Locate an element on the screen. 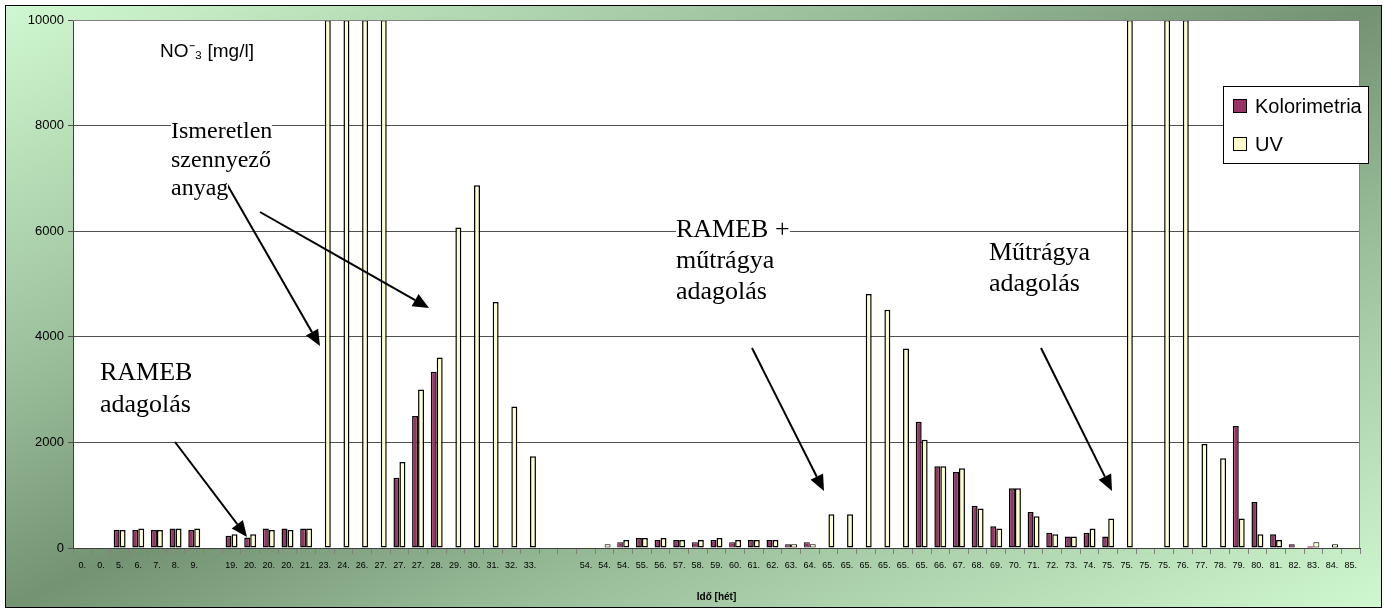 The image size is (1385, 614). x-tick-label: 81. is located at coordinates (1276, 564).